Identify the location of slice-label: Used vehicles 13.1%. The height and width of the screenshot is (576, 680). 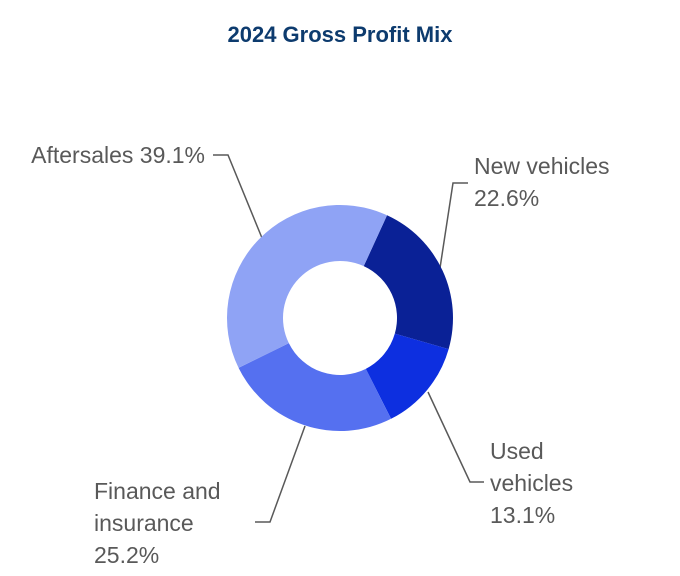
(540, 483).